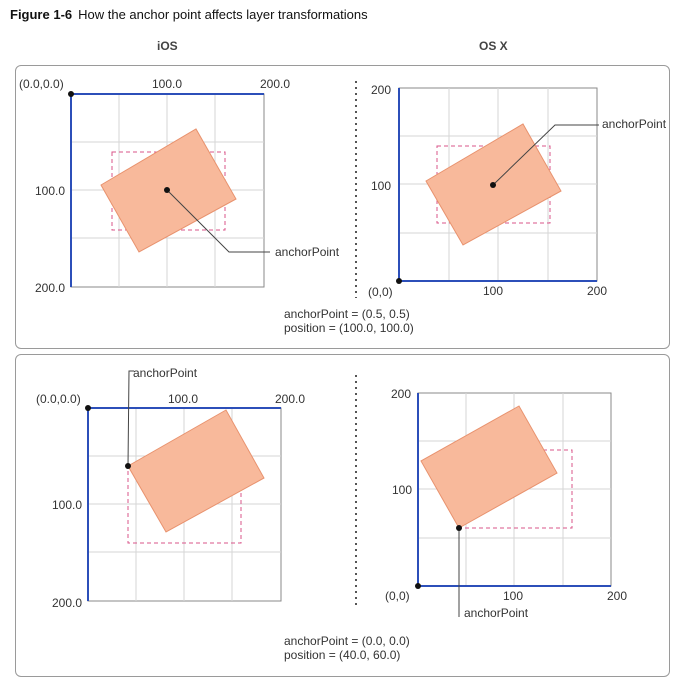 The image size is (686, 688). Describe the element at coordinates (50, 191) in the screenshot. I see `ios-y-tick-100-1: 100.0` at that location.